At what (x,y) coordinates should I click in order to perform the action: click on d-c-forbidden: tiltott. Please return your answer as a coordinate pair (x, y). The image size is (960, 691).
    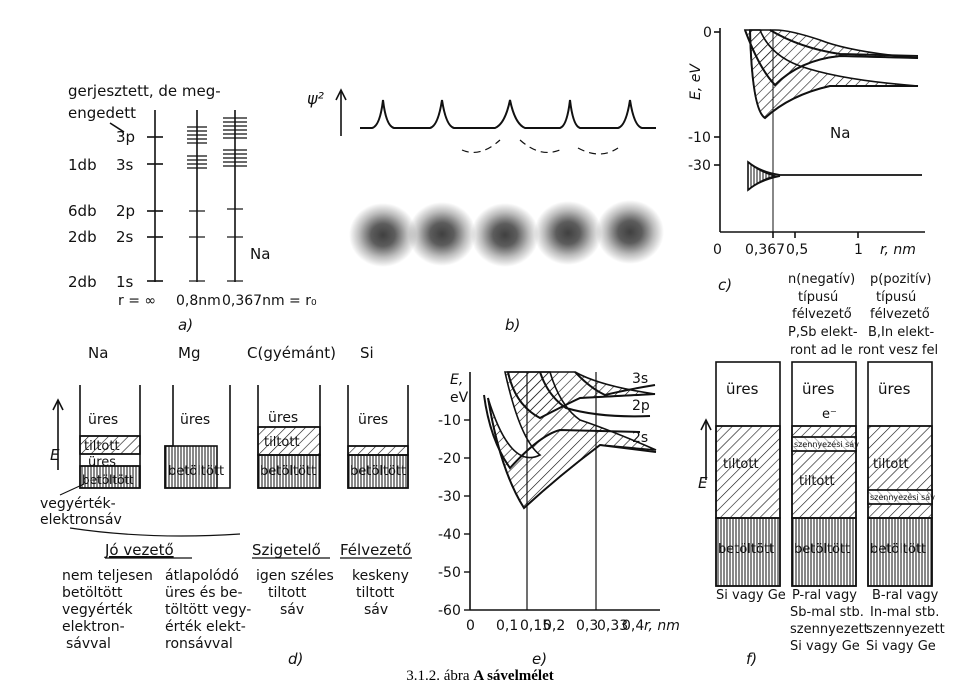
    Looking at the image, I should click on (282, 442).